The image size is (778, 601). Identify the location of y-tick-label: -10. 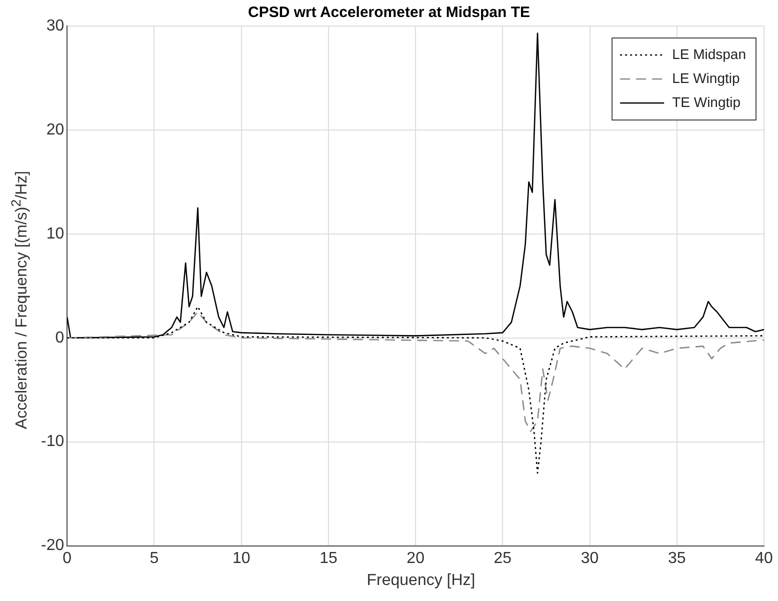
(52, 441).